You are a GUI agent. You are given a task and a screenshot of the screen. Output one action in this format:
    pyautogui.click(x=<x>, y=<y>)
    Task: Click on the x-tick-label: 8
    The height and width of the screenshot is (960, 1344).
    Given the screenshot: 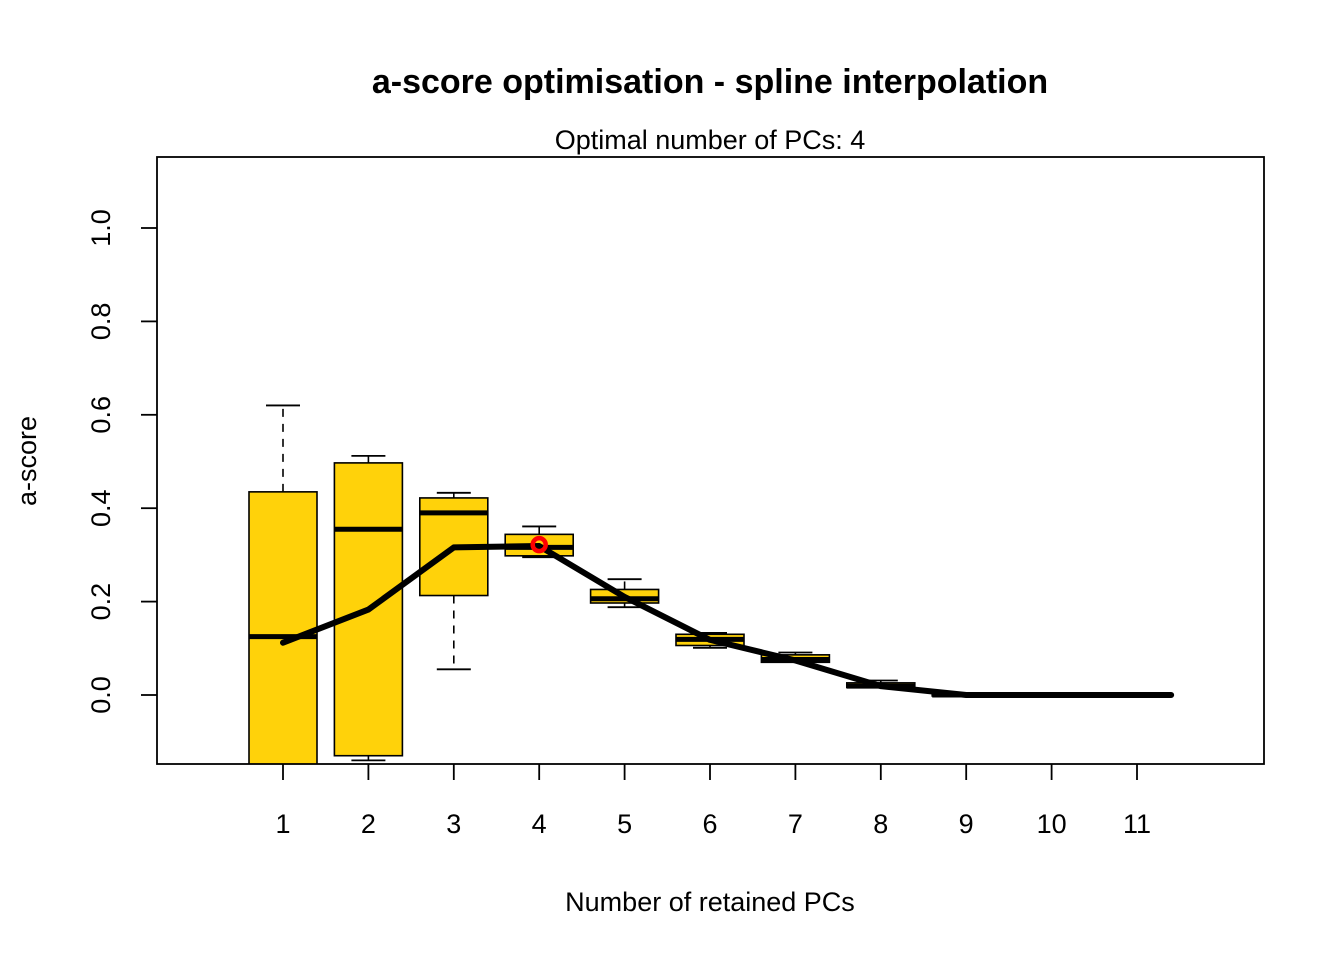 What is the action you would take?
    pyautogui.click(x=880, y=824)
    